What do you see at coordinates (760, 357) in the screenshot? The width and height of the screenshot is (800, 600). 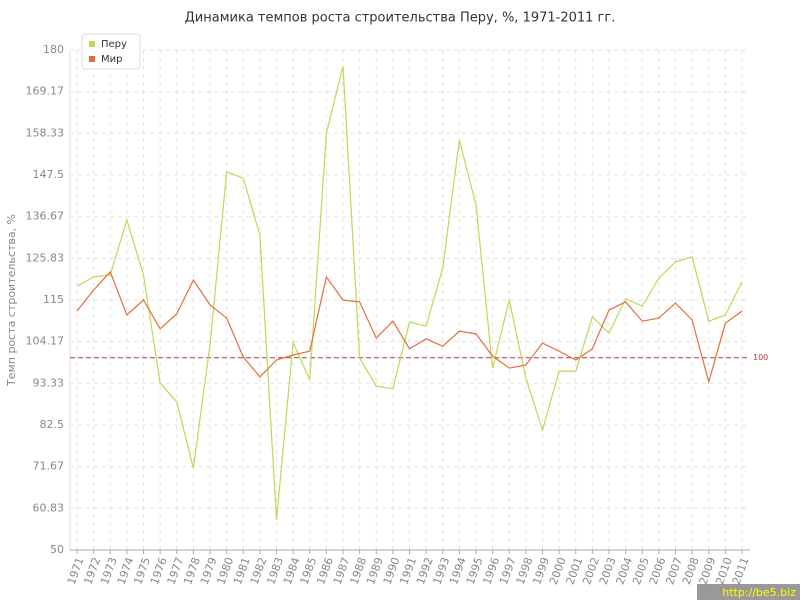 I see `reference-label: 100` at bounding box center [760, 357].